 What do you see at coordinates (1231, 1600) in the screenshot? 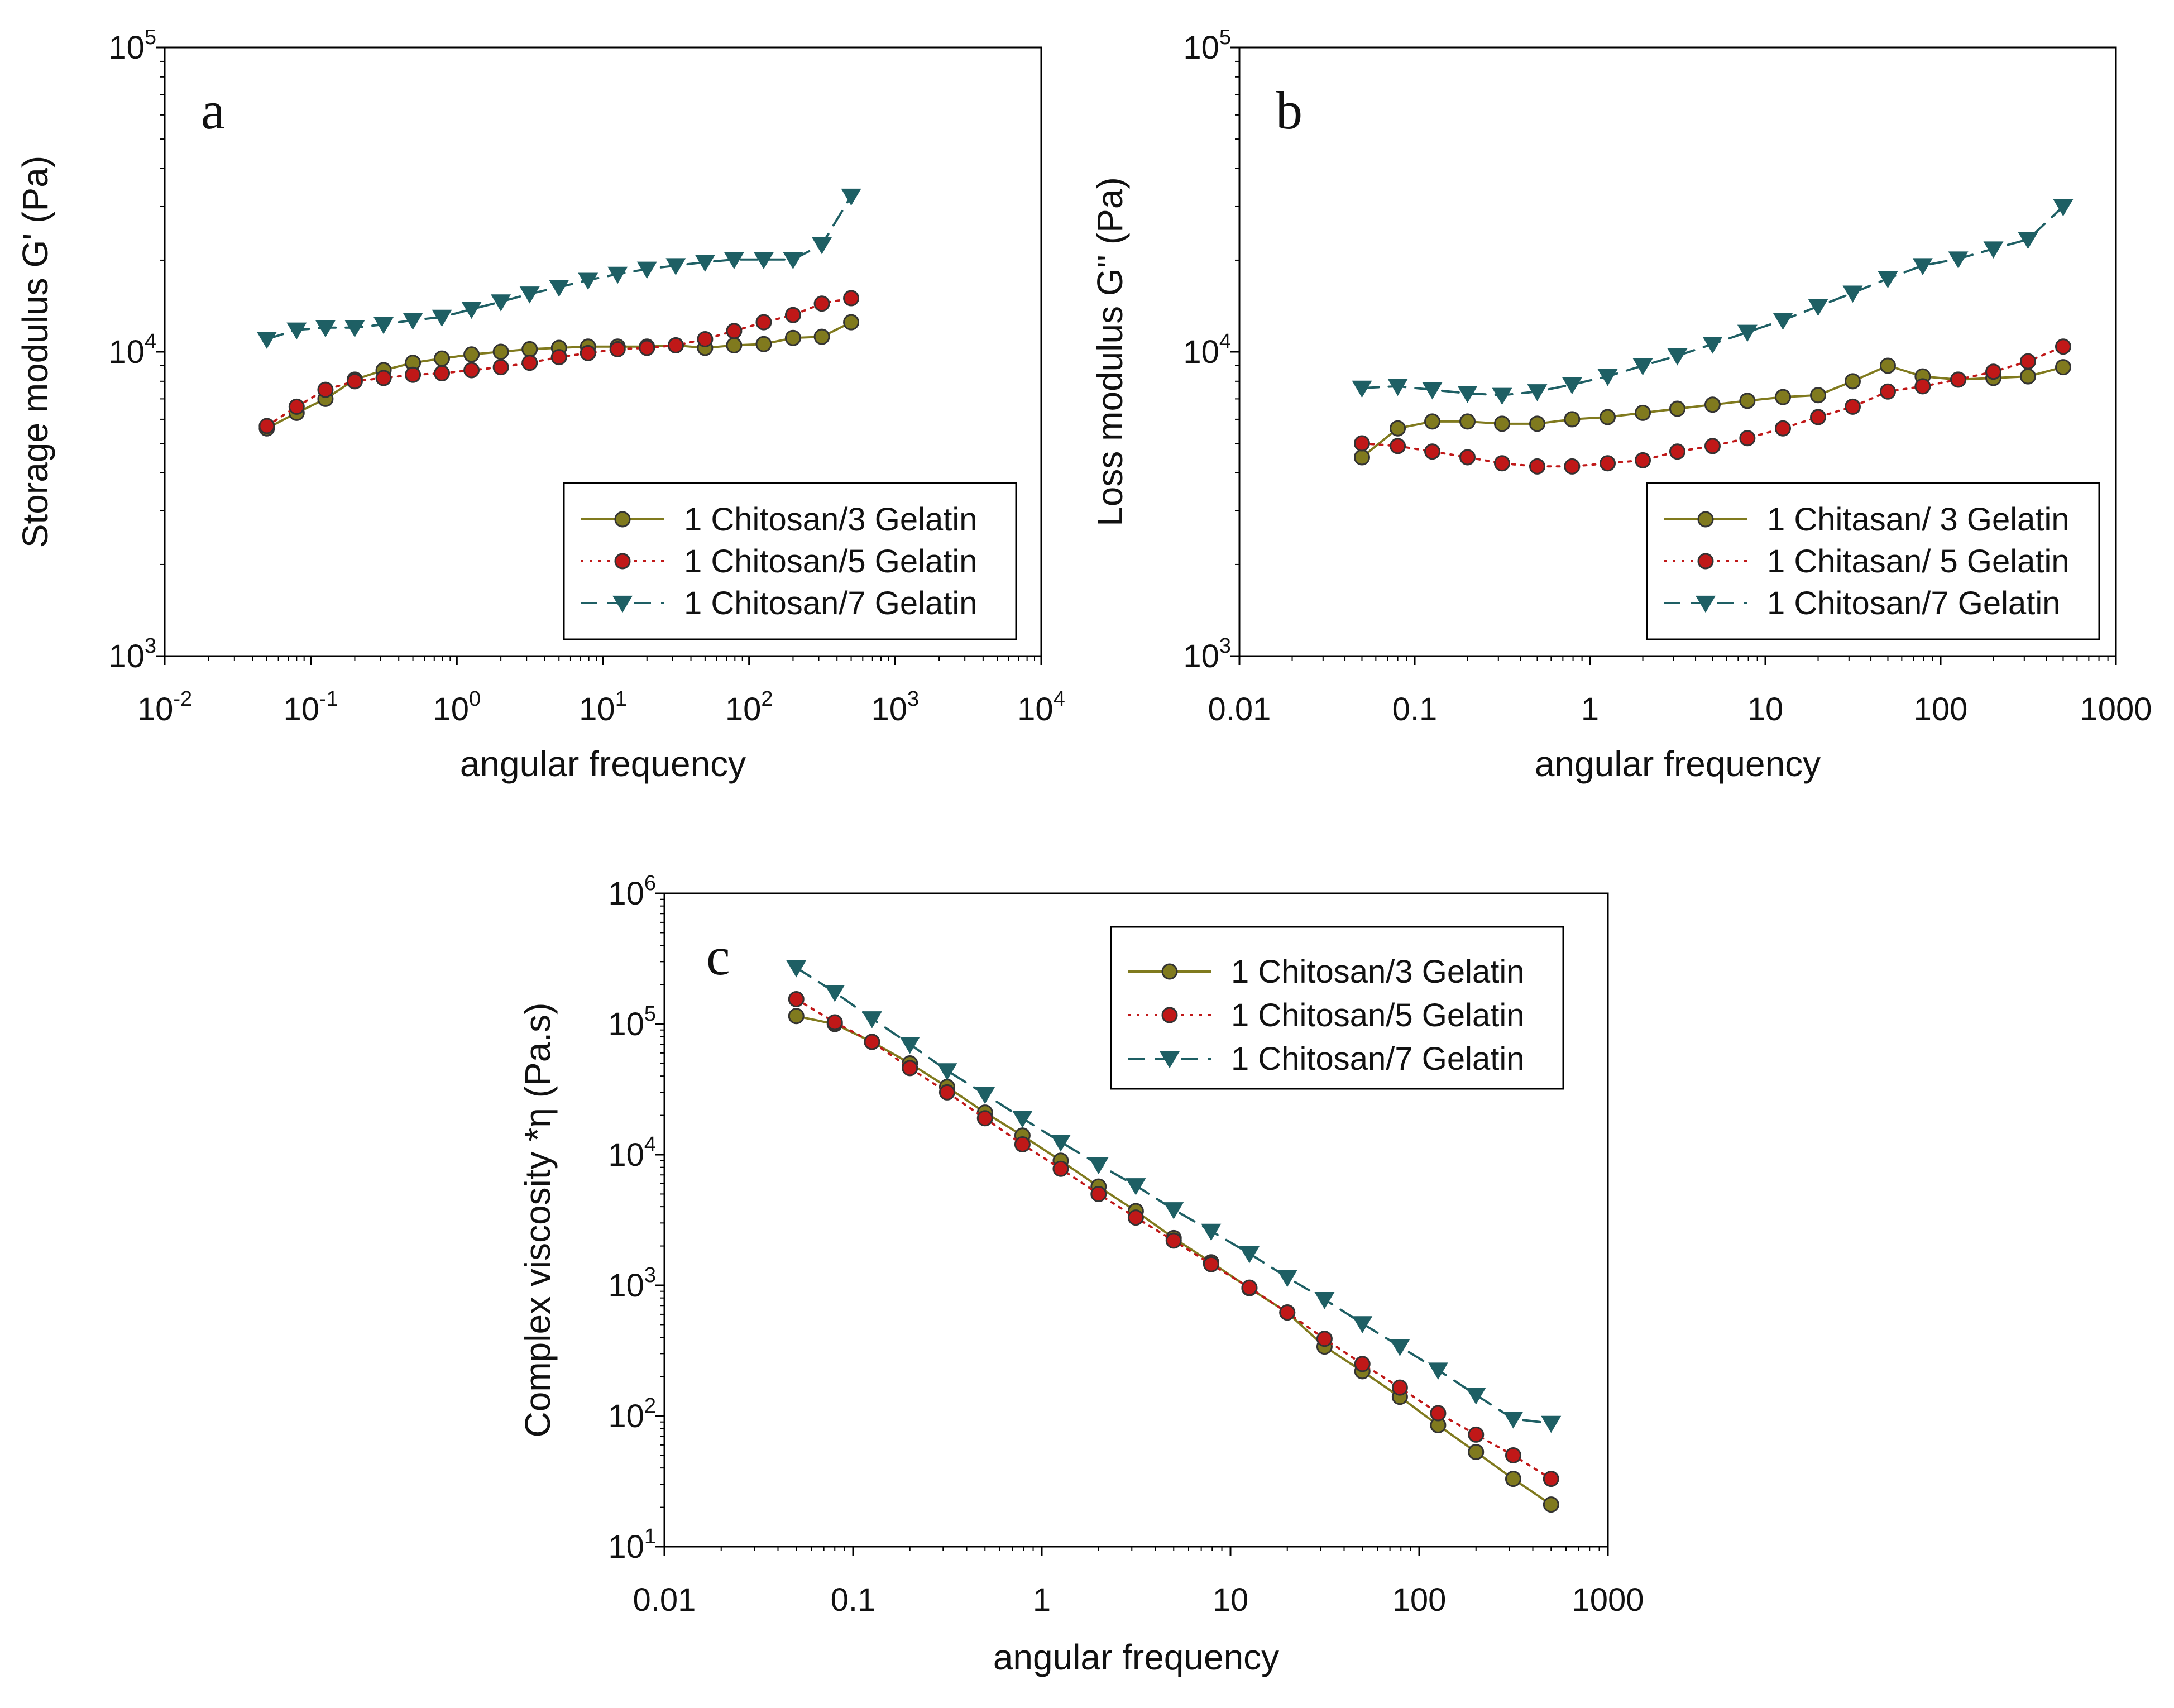
I see `x-tick-label: 10` at bounding box center [1231, 1600].